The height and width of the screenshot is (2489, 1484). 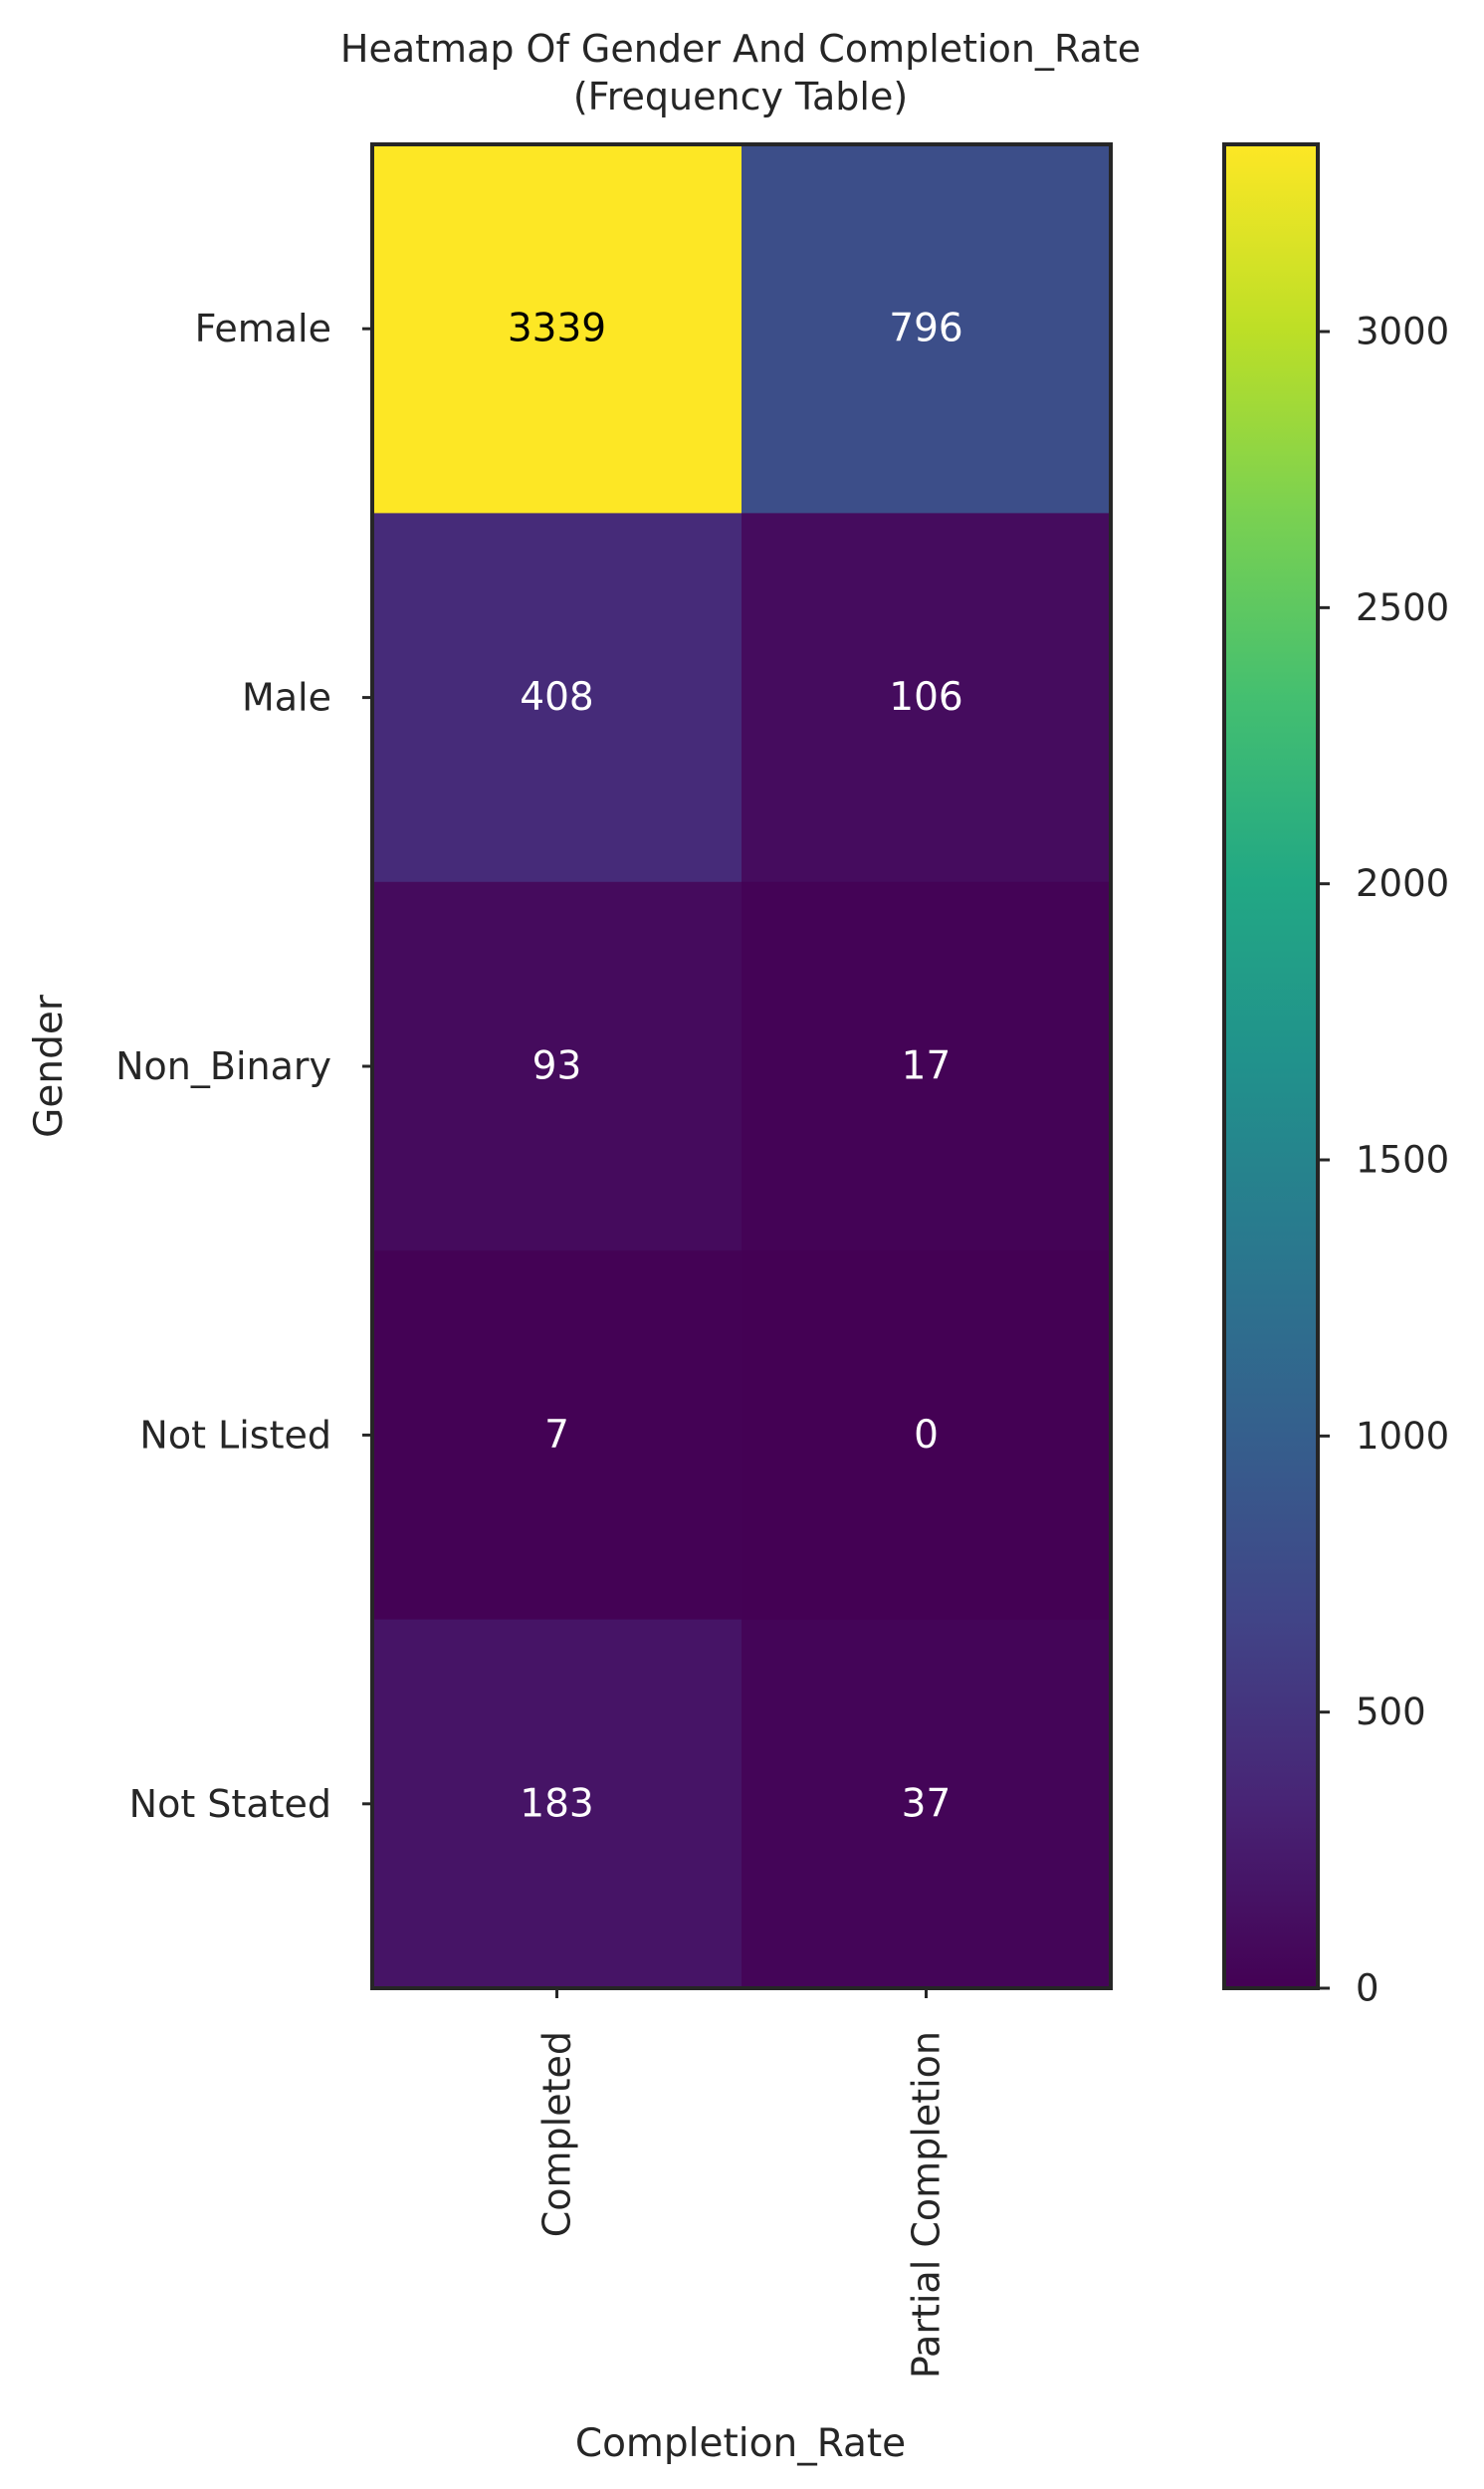 I want to click on cell-value-label: 3339, so click(x=557, y=329).